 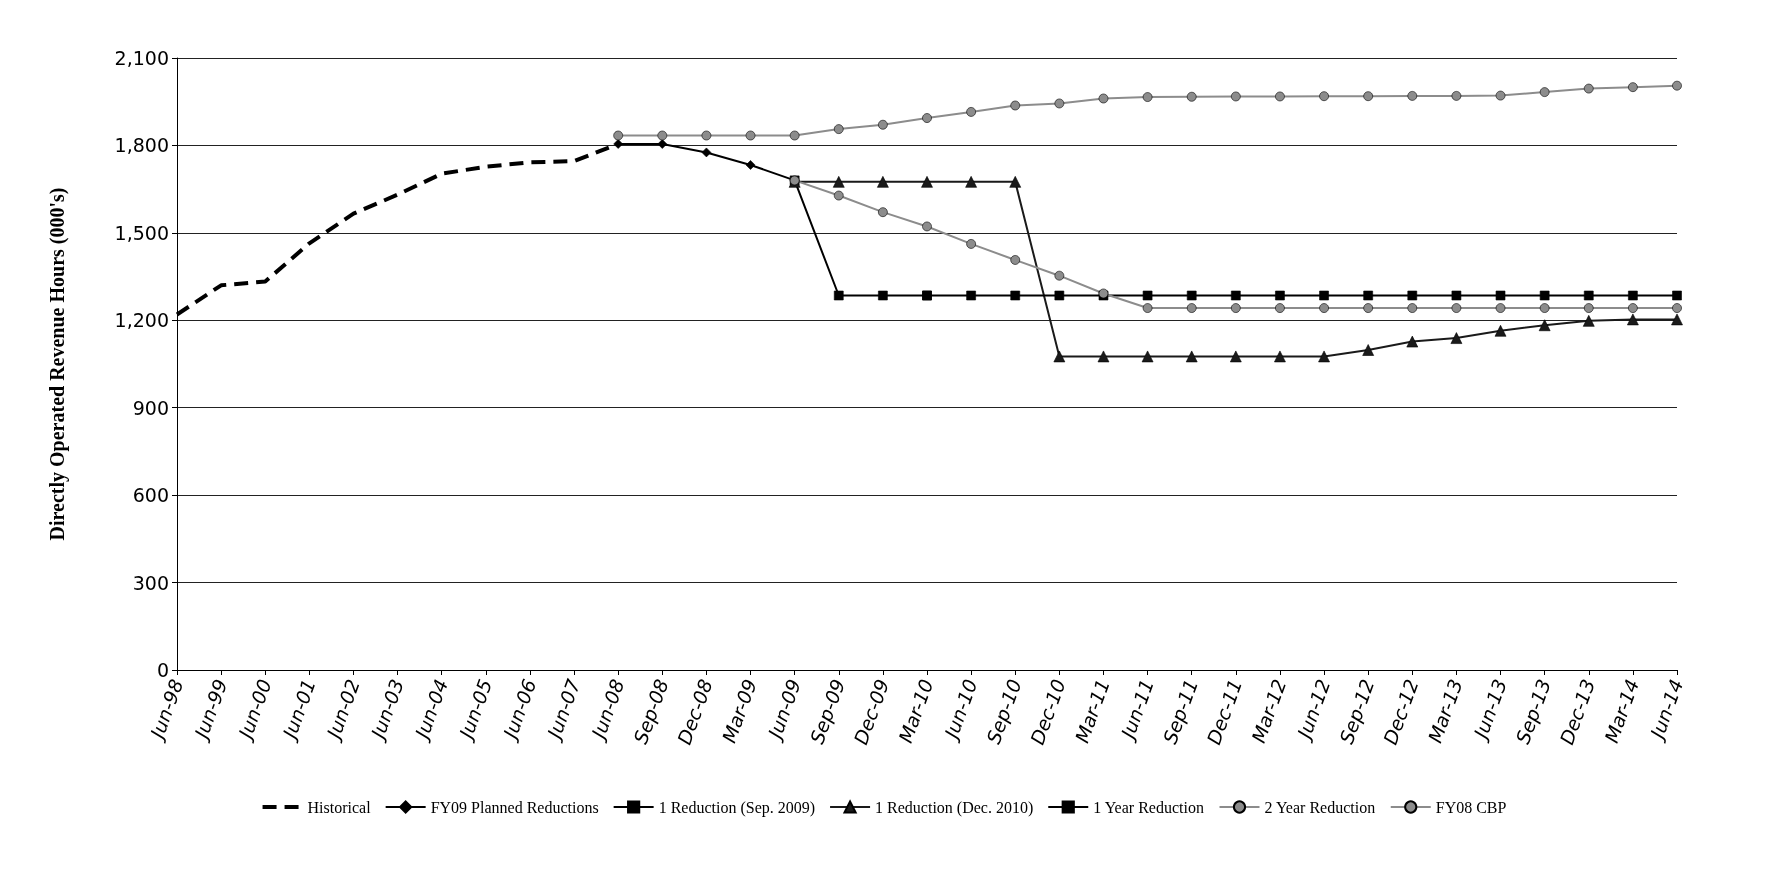 I want to click on legend-label: Historical, so click(x=339, y=807).